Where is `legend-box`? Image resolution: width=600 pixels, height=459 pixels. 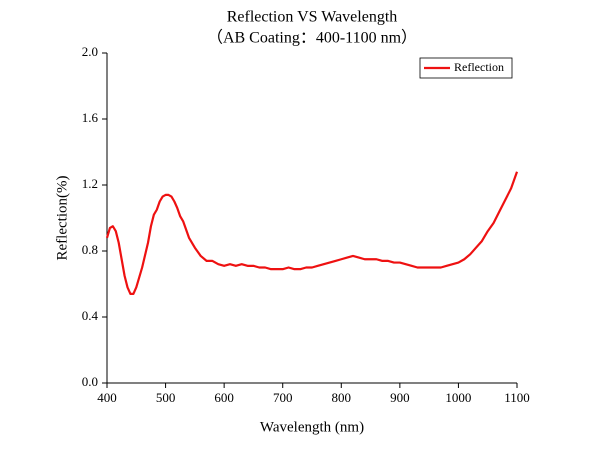 legend-box is located at coordinates (466, 68).